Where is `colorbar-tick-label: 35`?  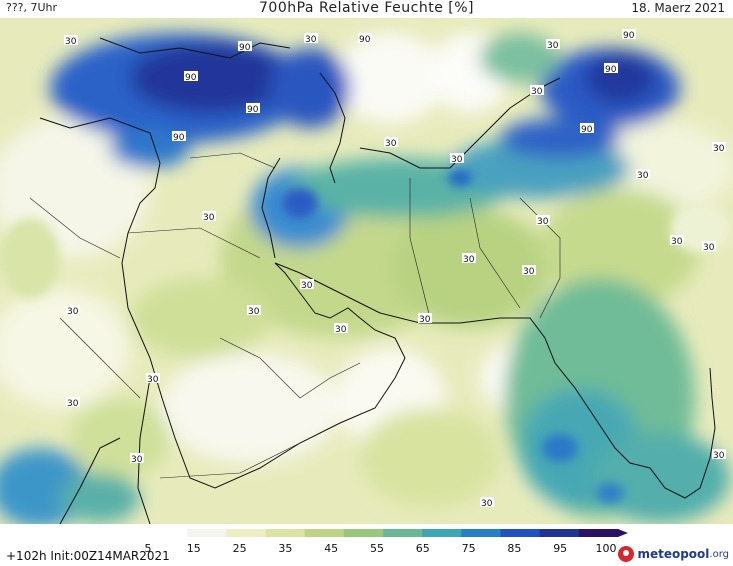 colorbar-tick-label: 35 is located at coordinates (285, 548).